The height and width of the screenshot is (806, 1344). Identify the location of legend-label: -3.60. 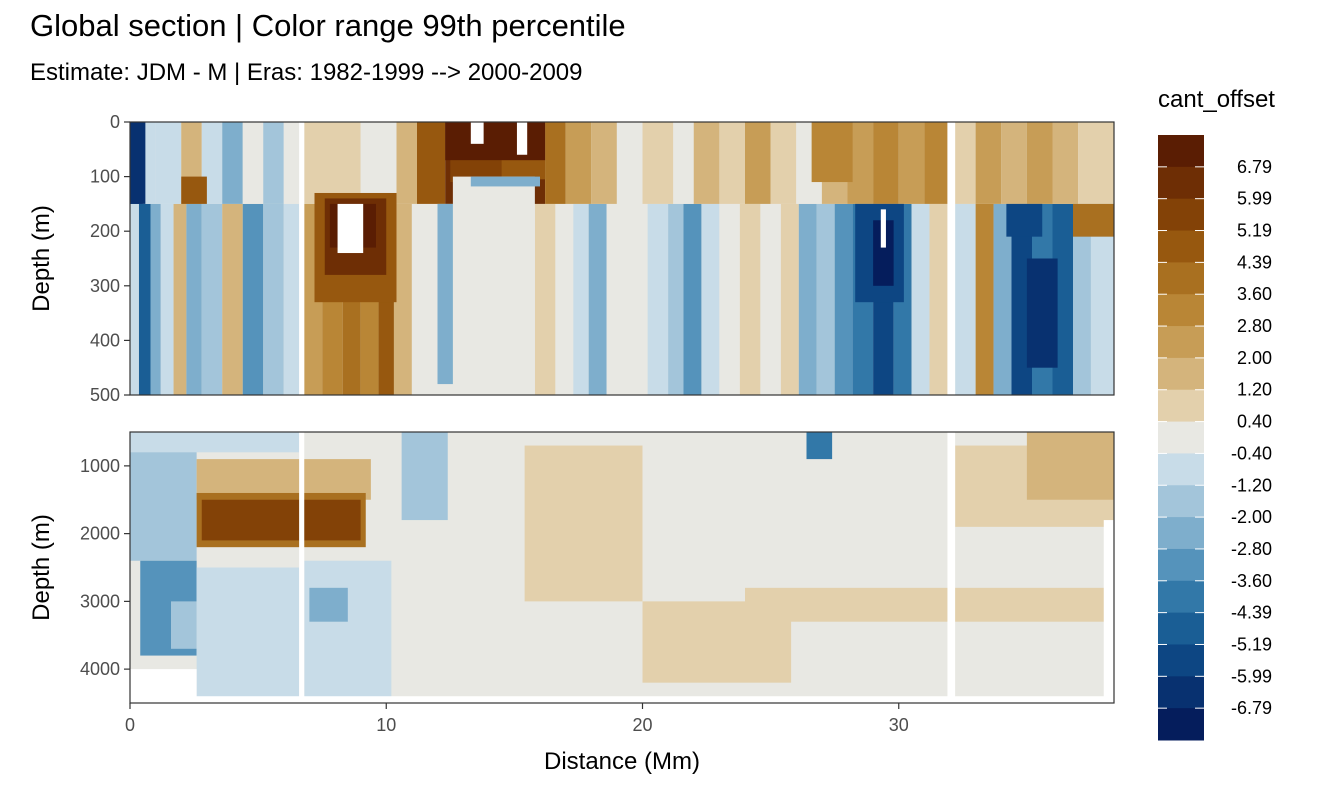
(1251, 581).